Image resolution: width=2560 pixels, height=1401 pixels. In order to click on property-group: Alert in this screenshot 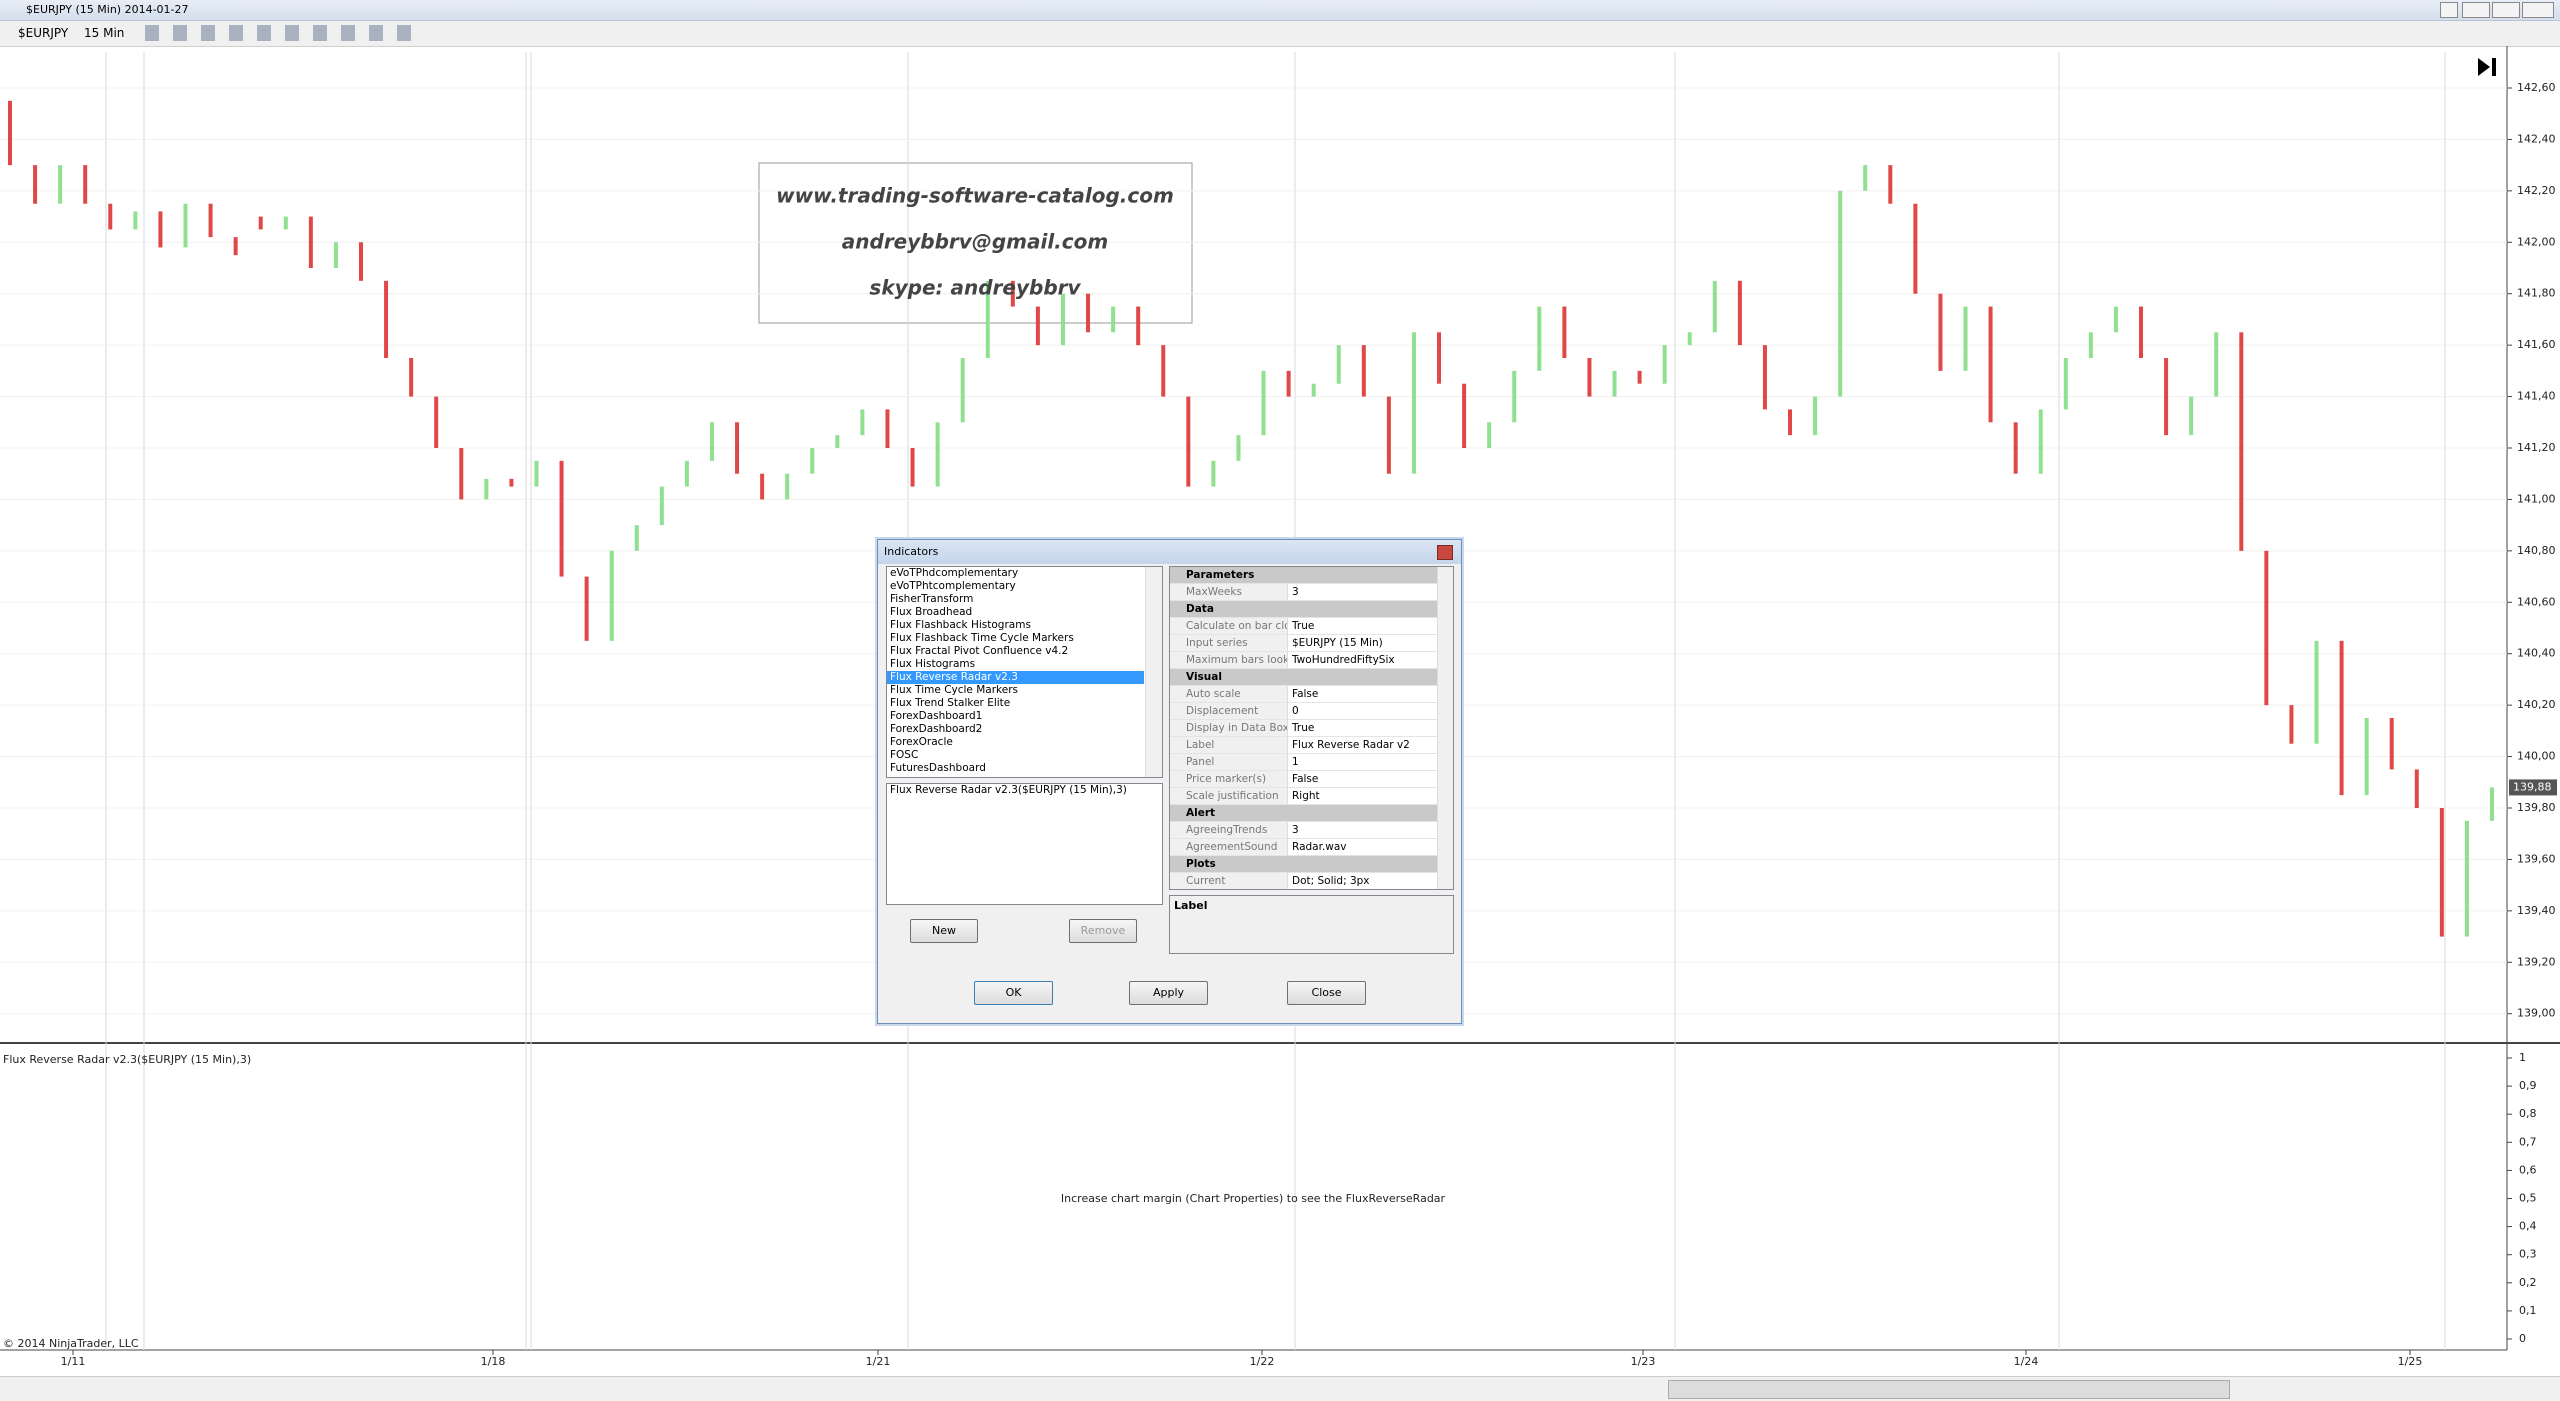, I will do `click(1303, 813)`.